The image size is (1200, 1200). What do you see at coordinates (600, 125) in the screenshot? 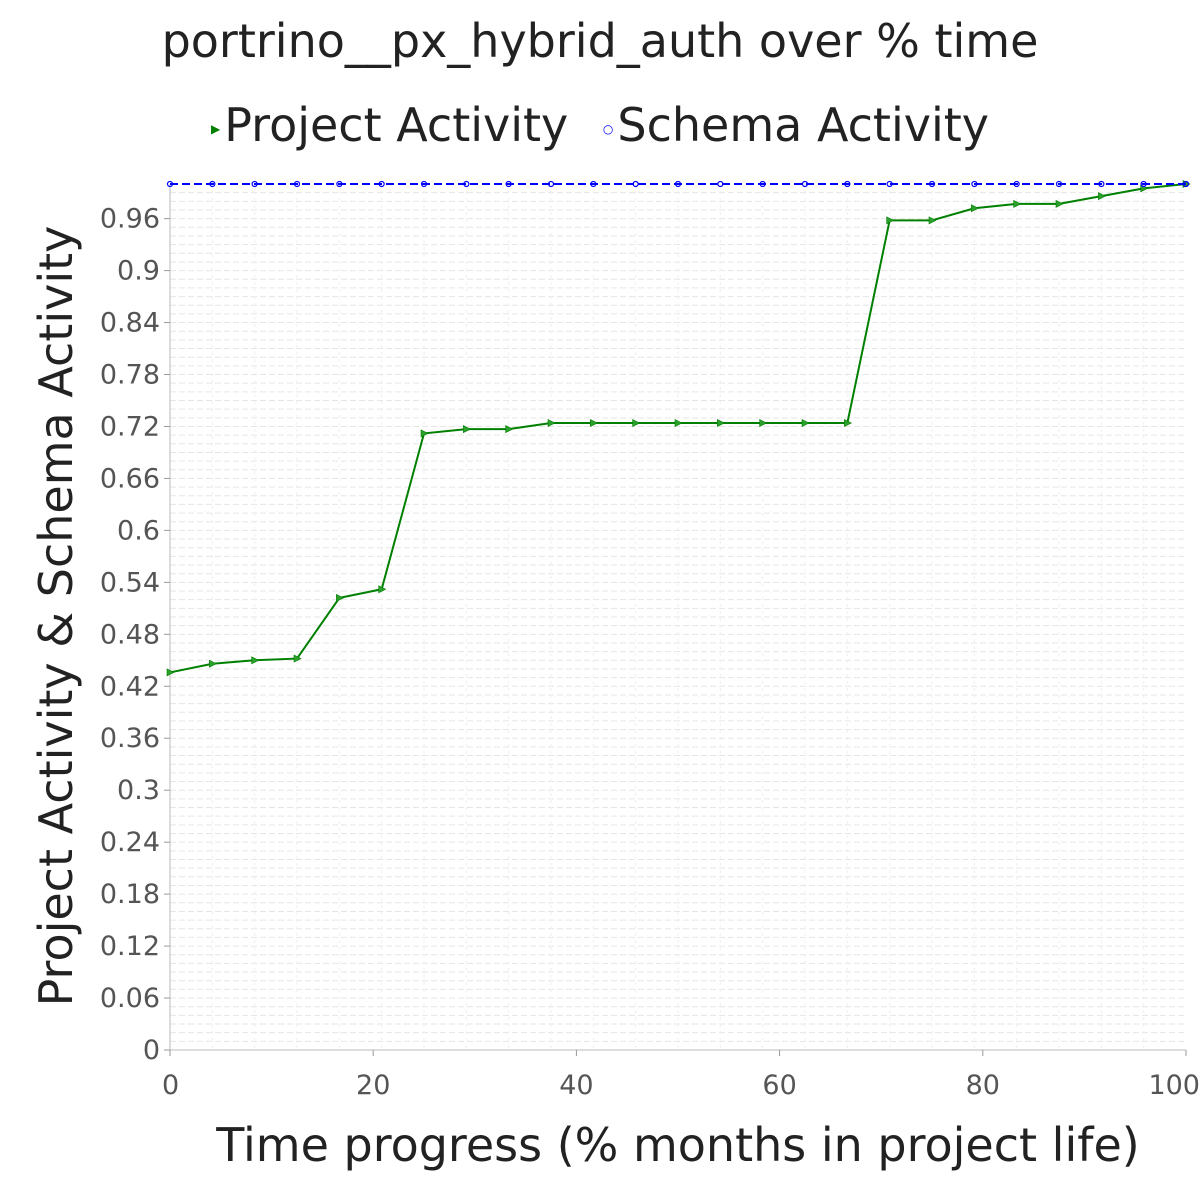
I see `legend: ▶Project Activity ○Schema Activity` at bounding box center [600, 125].